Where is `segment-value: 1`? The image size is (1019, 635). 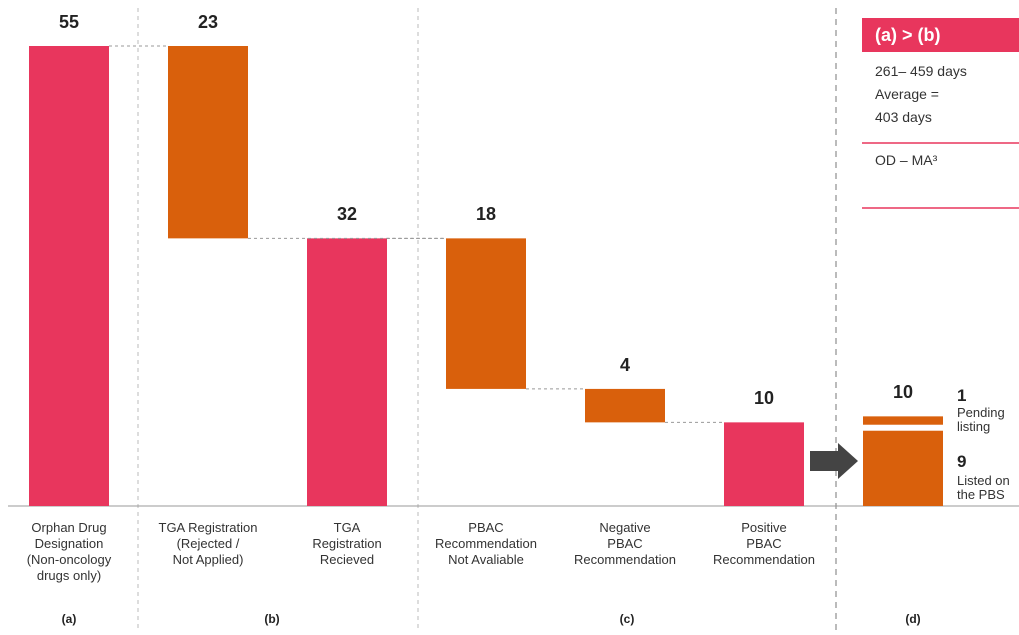 segment-value: 1 is located at coordinates (962, 395).